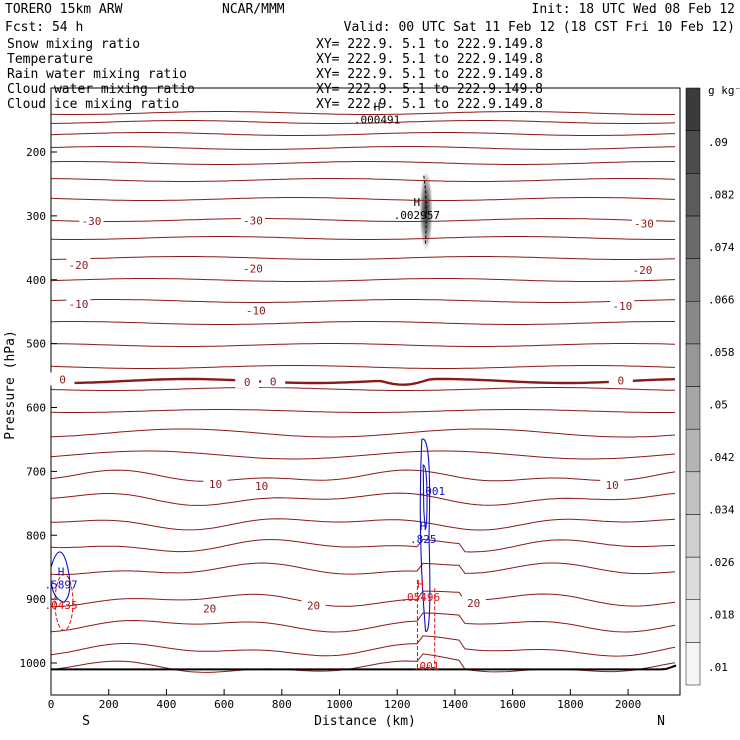  I want to click on model-name: TORERO 15km ARW, so click(64, 9).